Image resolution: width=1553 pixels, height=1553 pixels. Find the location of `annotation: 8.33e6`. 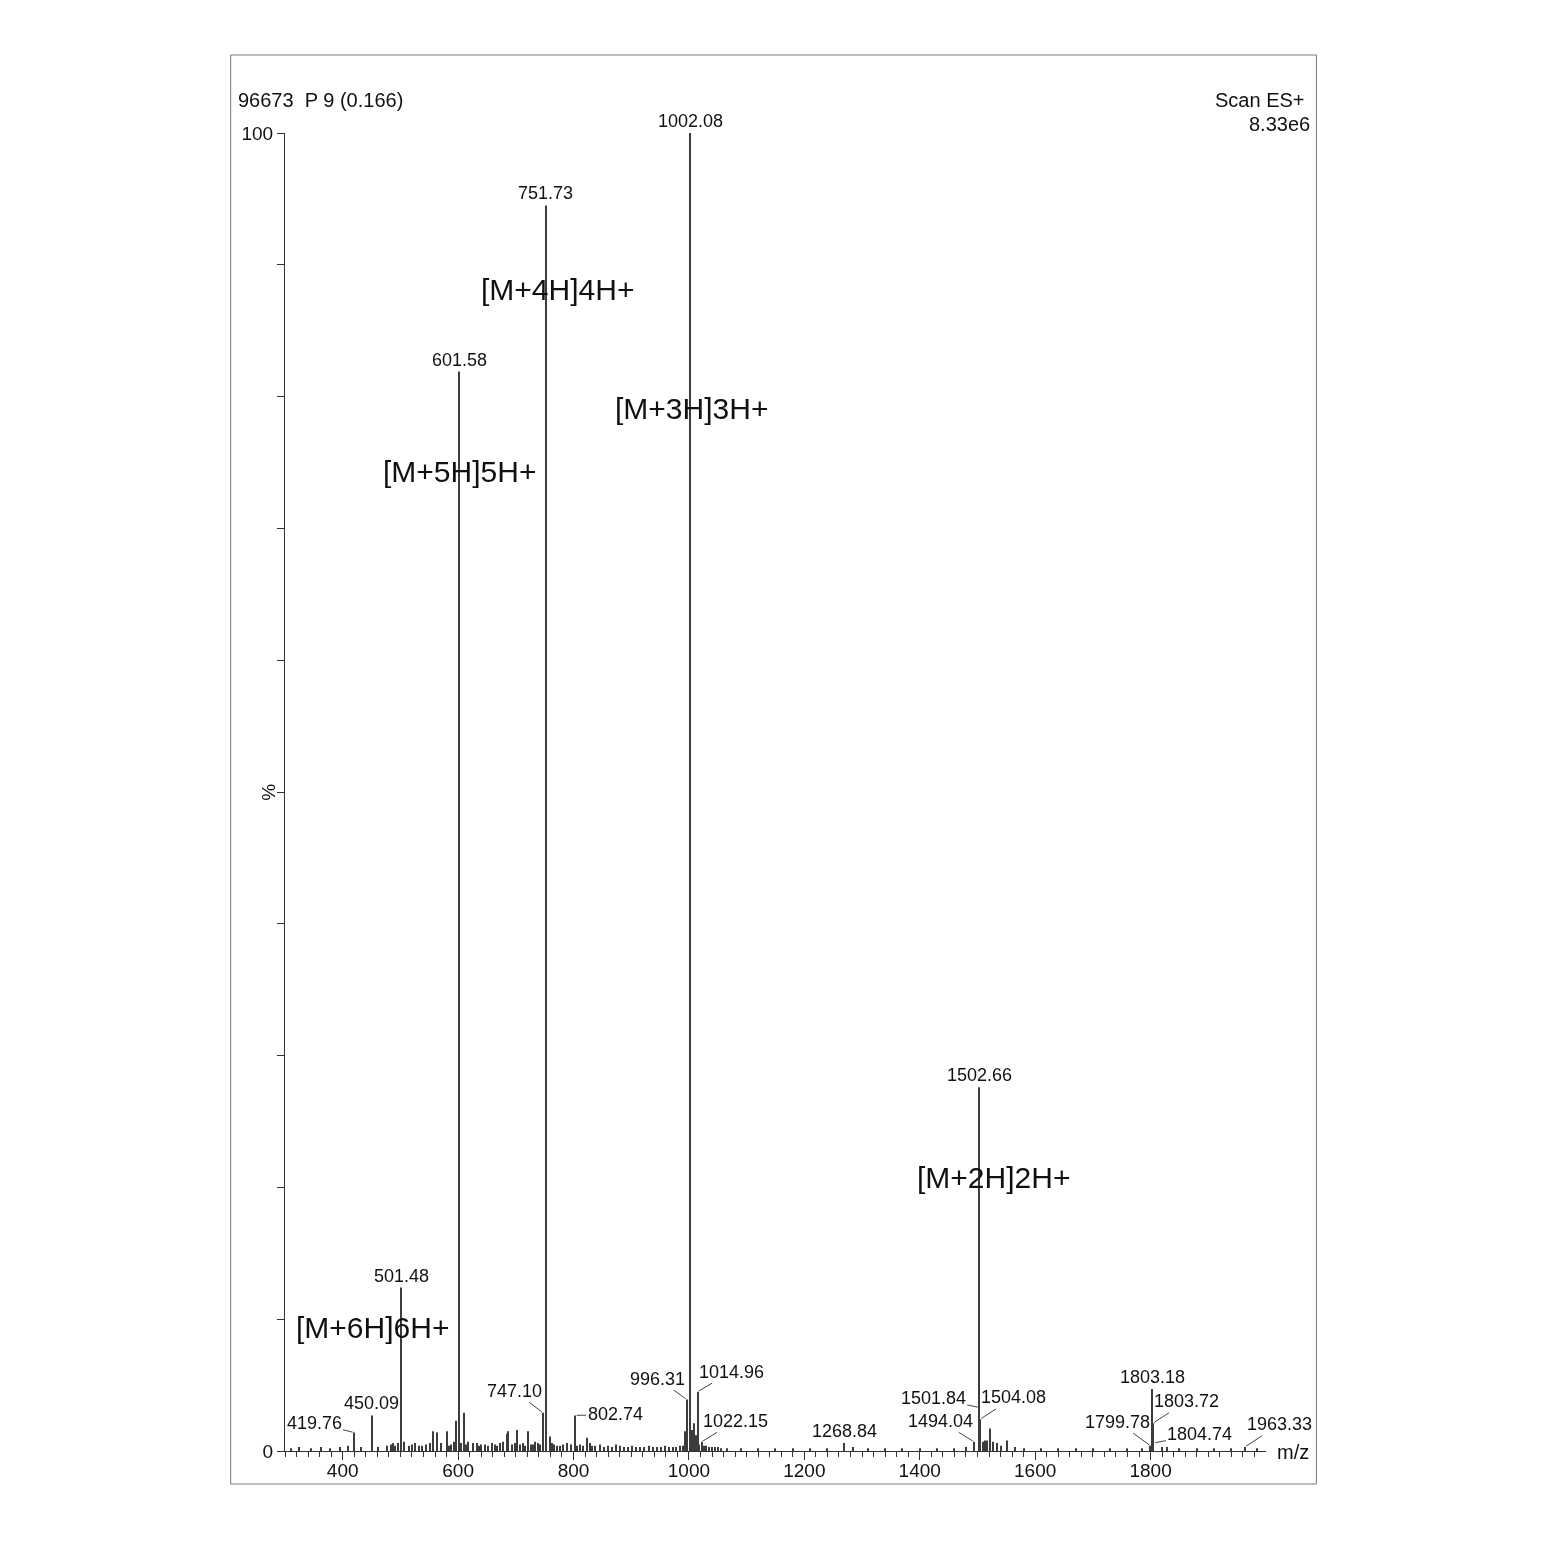

annotation: 8.33e6 is located at coordinates (1280, 124).